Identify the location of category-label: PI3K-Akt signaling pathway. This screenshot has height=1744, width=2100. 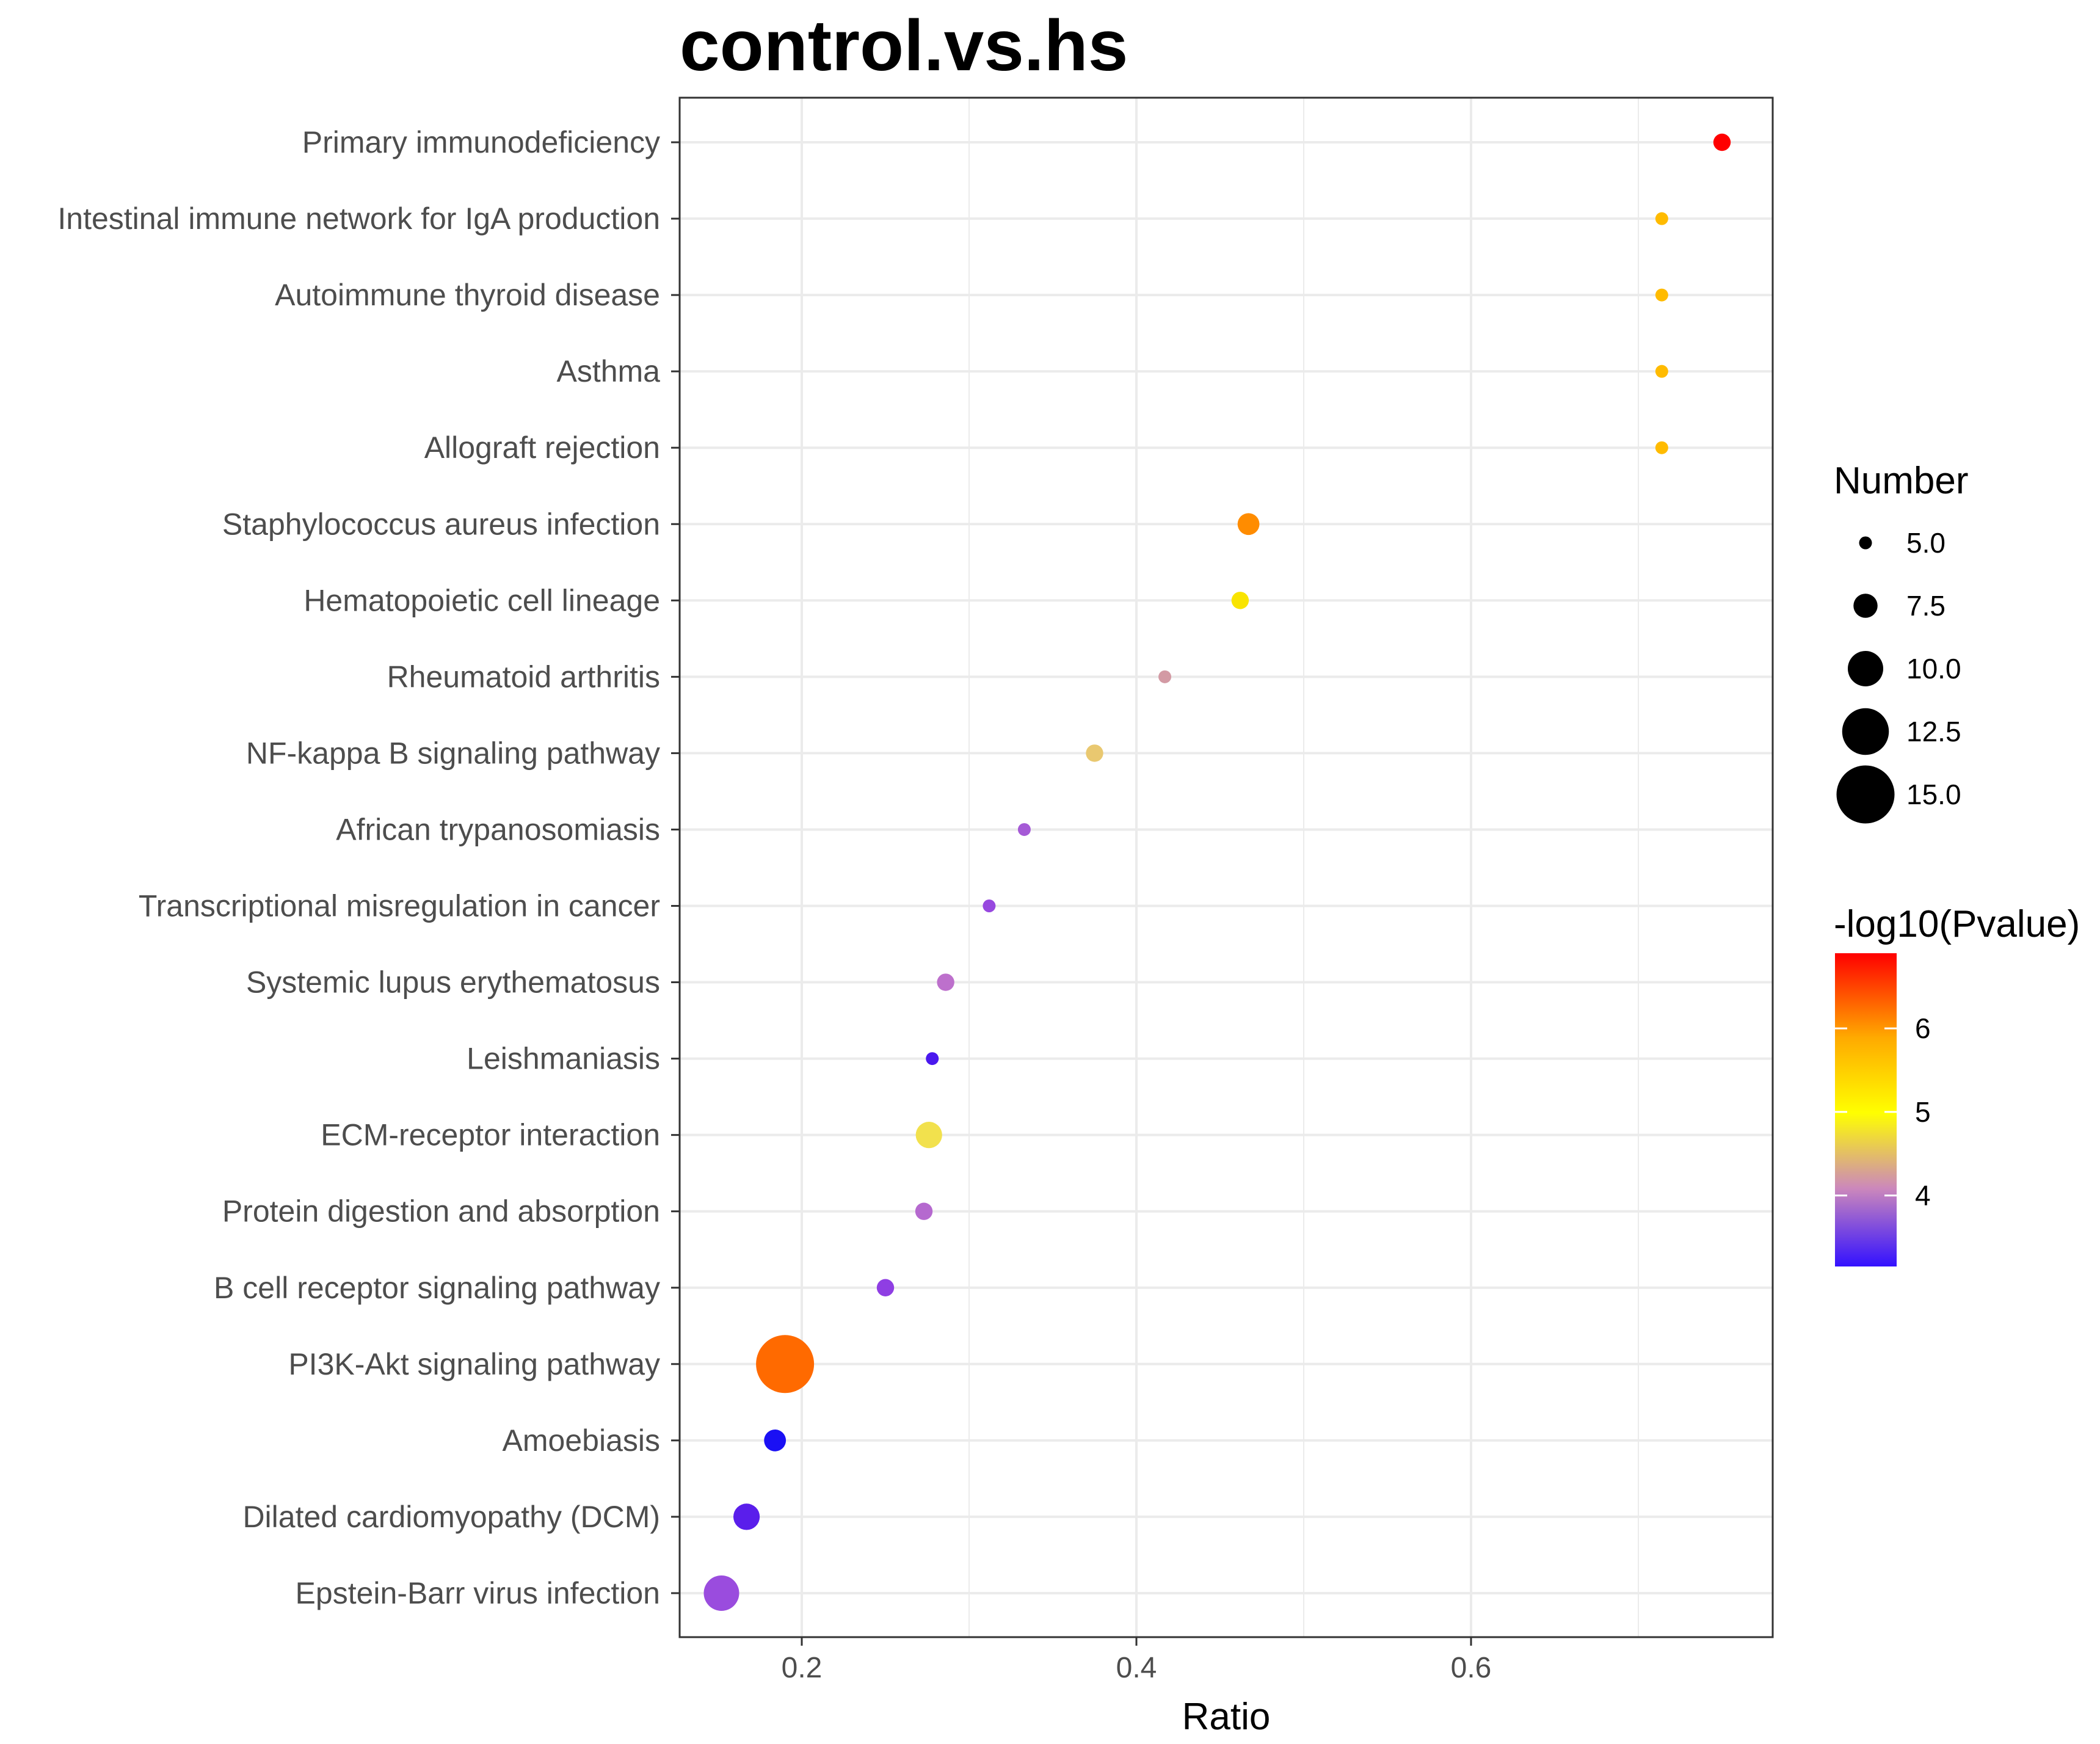
(474, 1364).